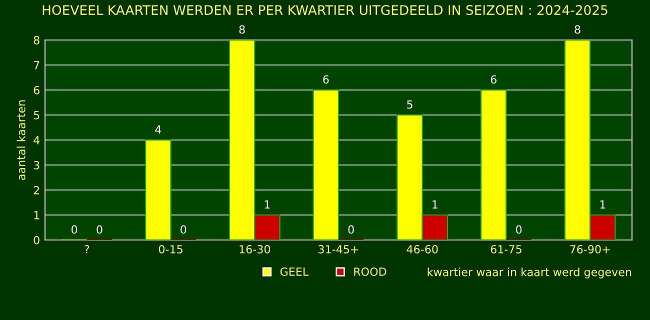 This screenshot has height=320, width=650. What do you see at coordinates (158, 129) in the screenshot?
I see `data-label: 4` at bounding box center [158, 129].